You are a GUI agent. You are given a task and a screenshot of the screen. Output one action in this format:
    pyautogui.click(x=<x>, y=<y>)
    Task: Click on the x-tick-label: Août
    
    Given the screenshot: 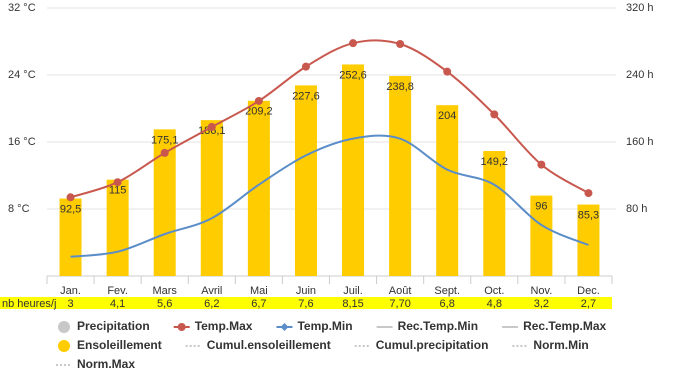 What is the action you would take?
    pyautogui.click(x=400, y=291)
    